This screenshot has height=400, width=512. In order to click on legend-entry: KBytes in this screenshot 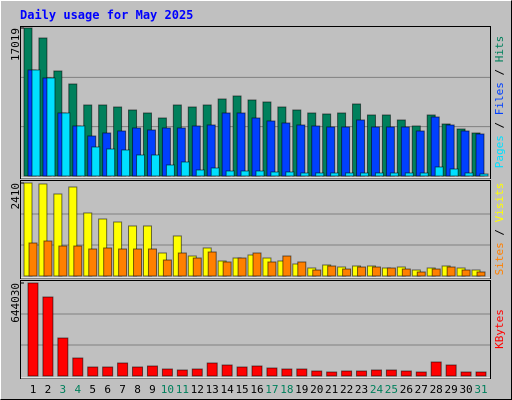, I will do `click(499, 329)`.